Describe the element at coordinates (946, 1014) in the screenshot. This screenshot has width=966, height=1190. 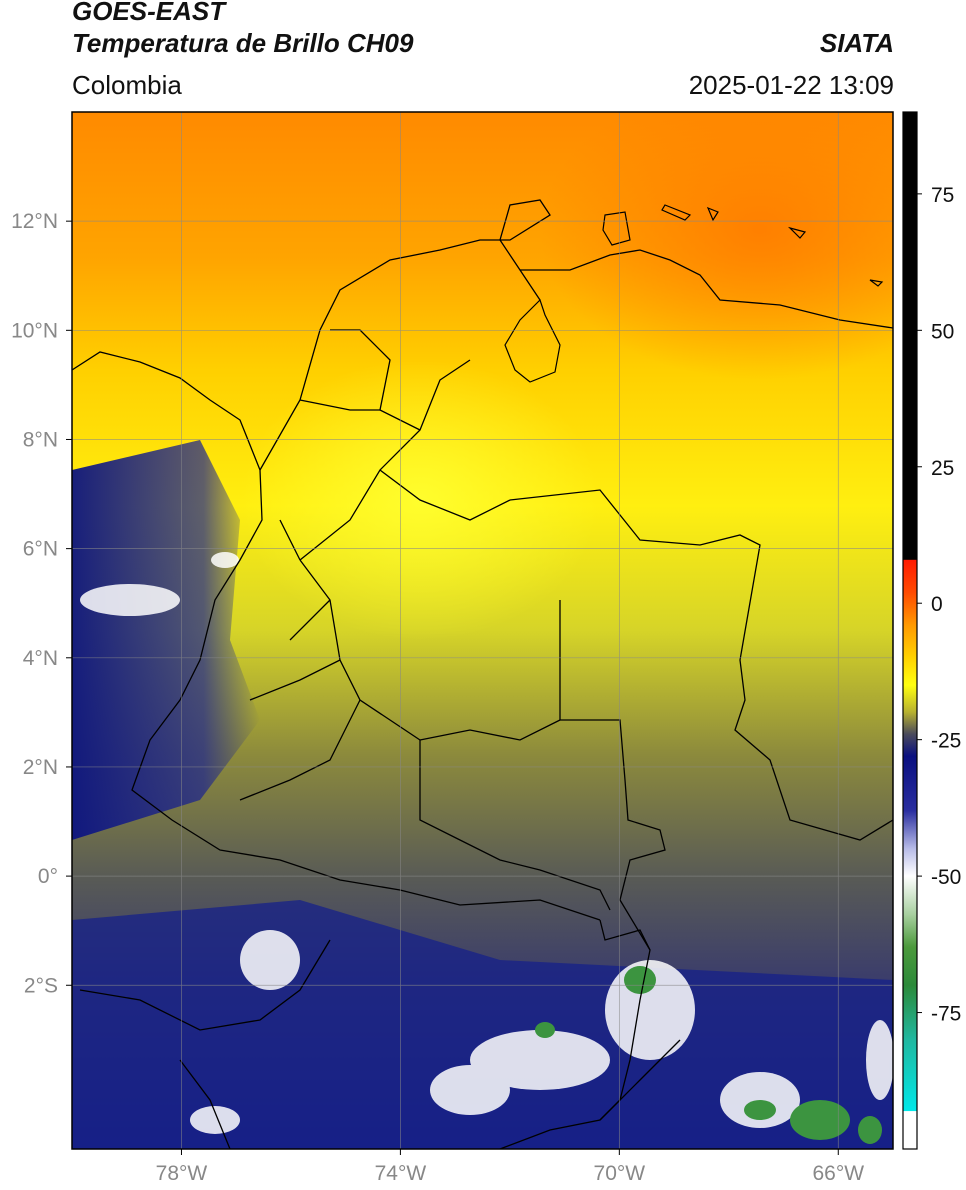
I see `colorbar-tick-label-6: -75` at that location.